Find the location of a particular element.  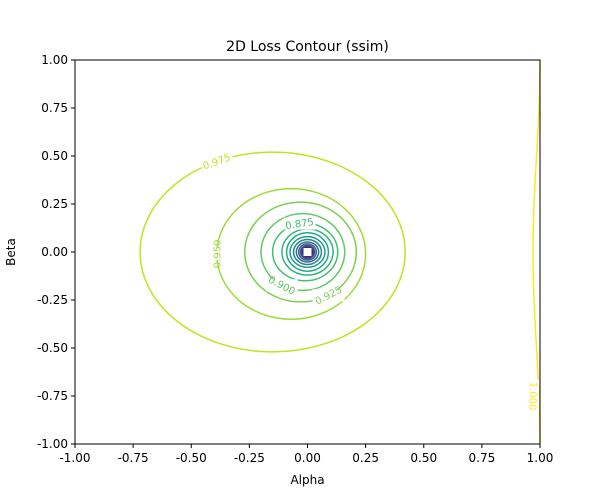

x-tick-label: 0.50 is located at coordinates (423, 458).